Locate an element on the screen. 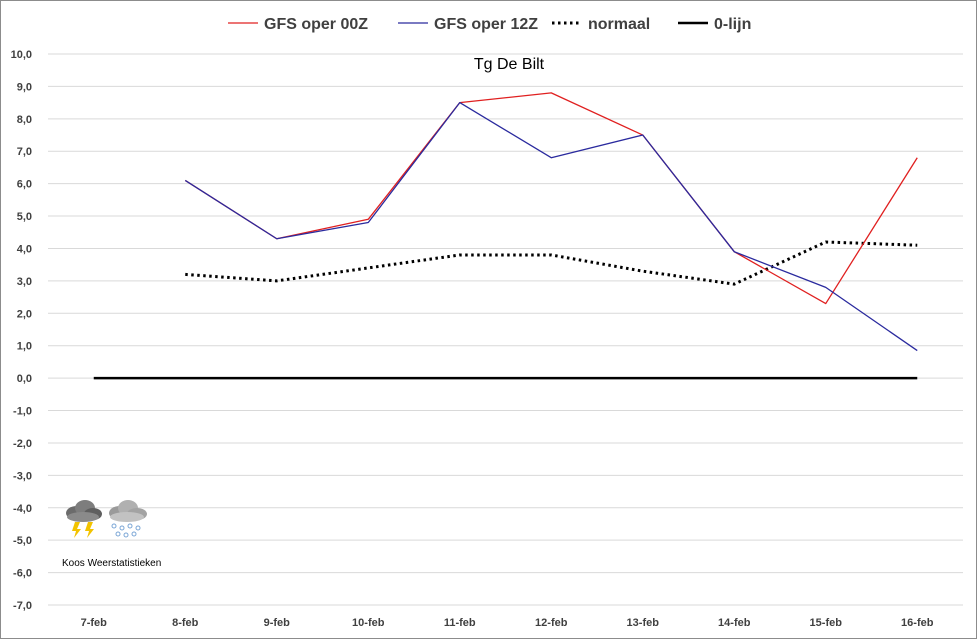 The image size is (977, 640). y-tick-label: 7,0 is located at coordinates (24, 152).